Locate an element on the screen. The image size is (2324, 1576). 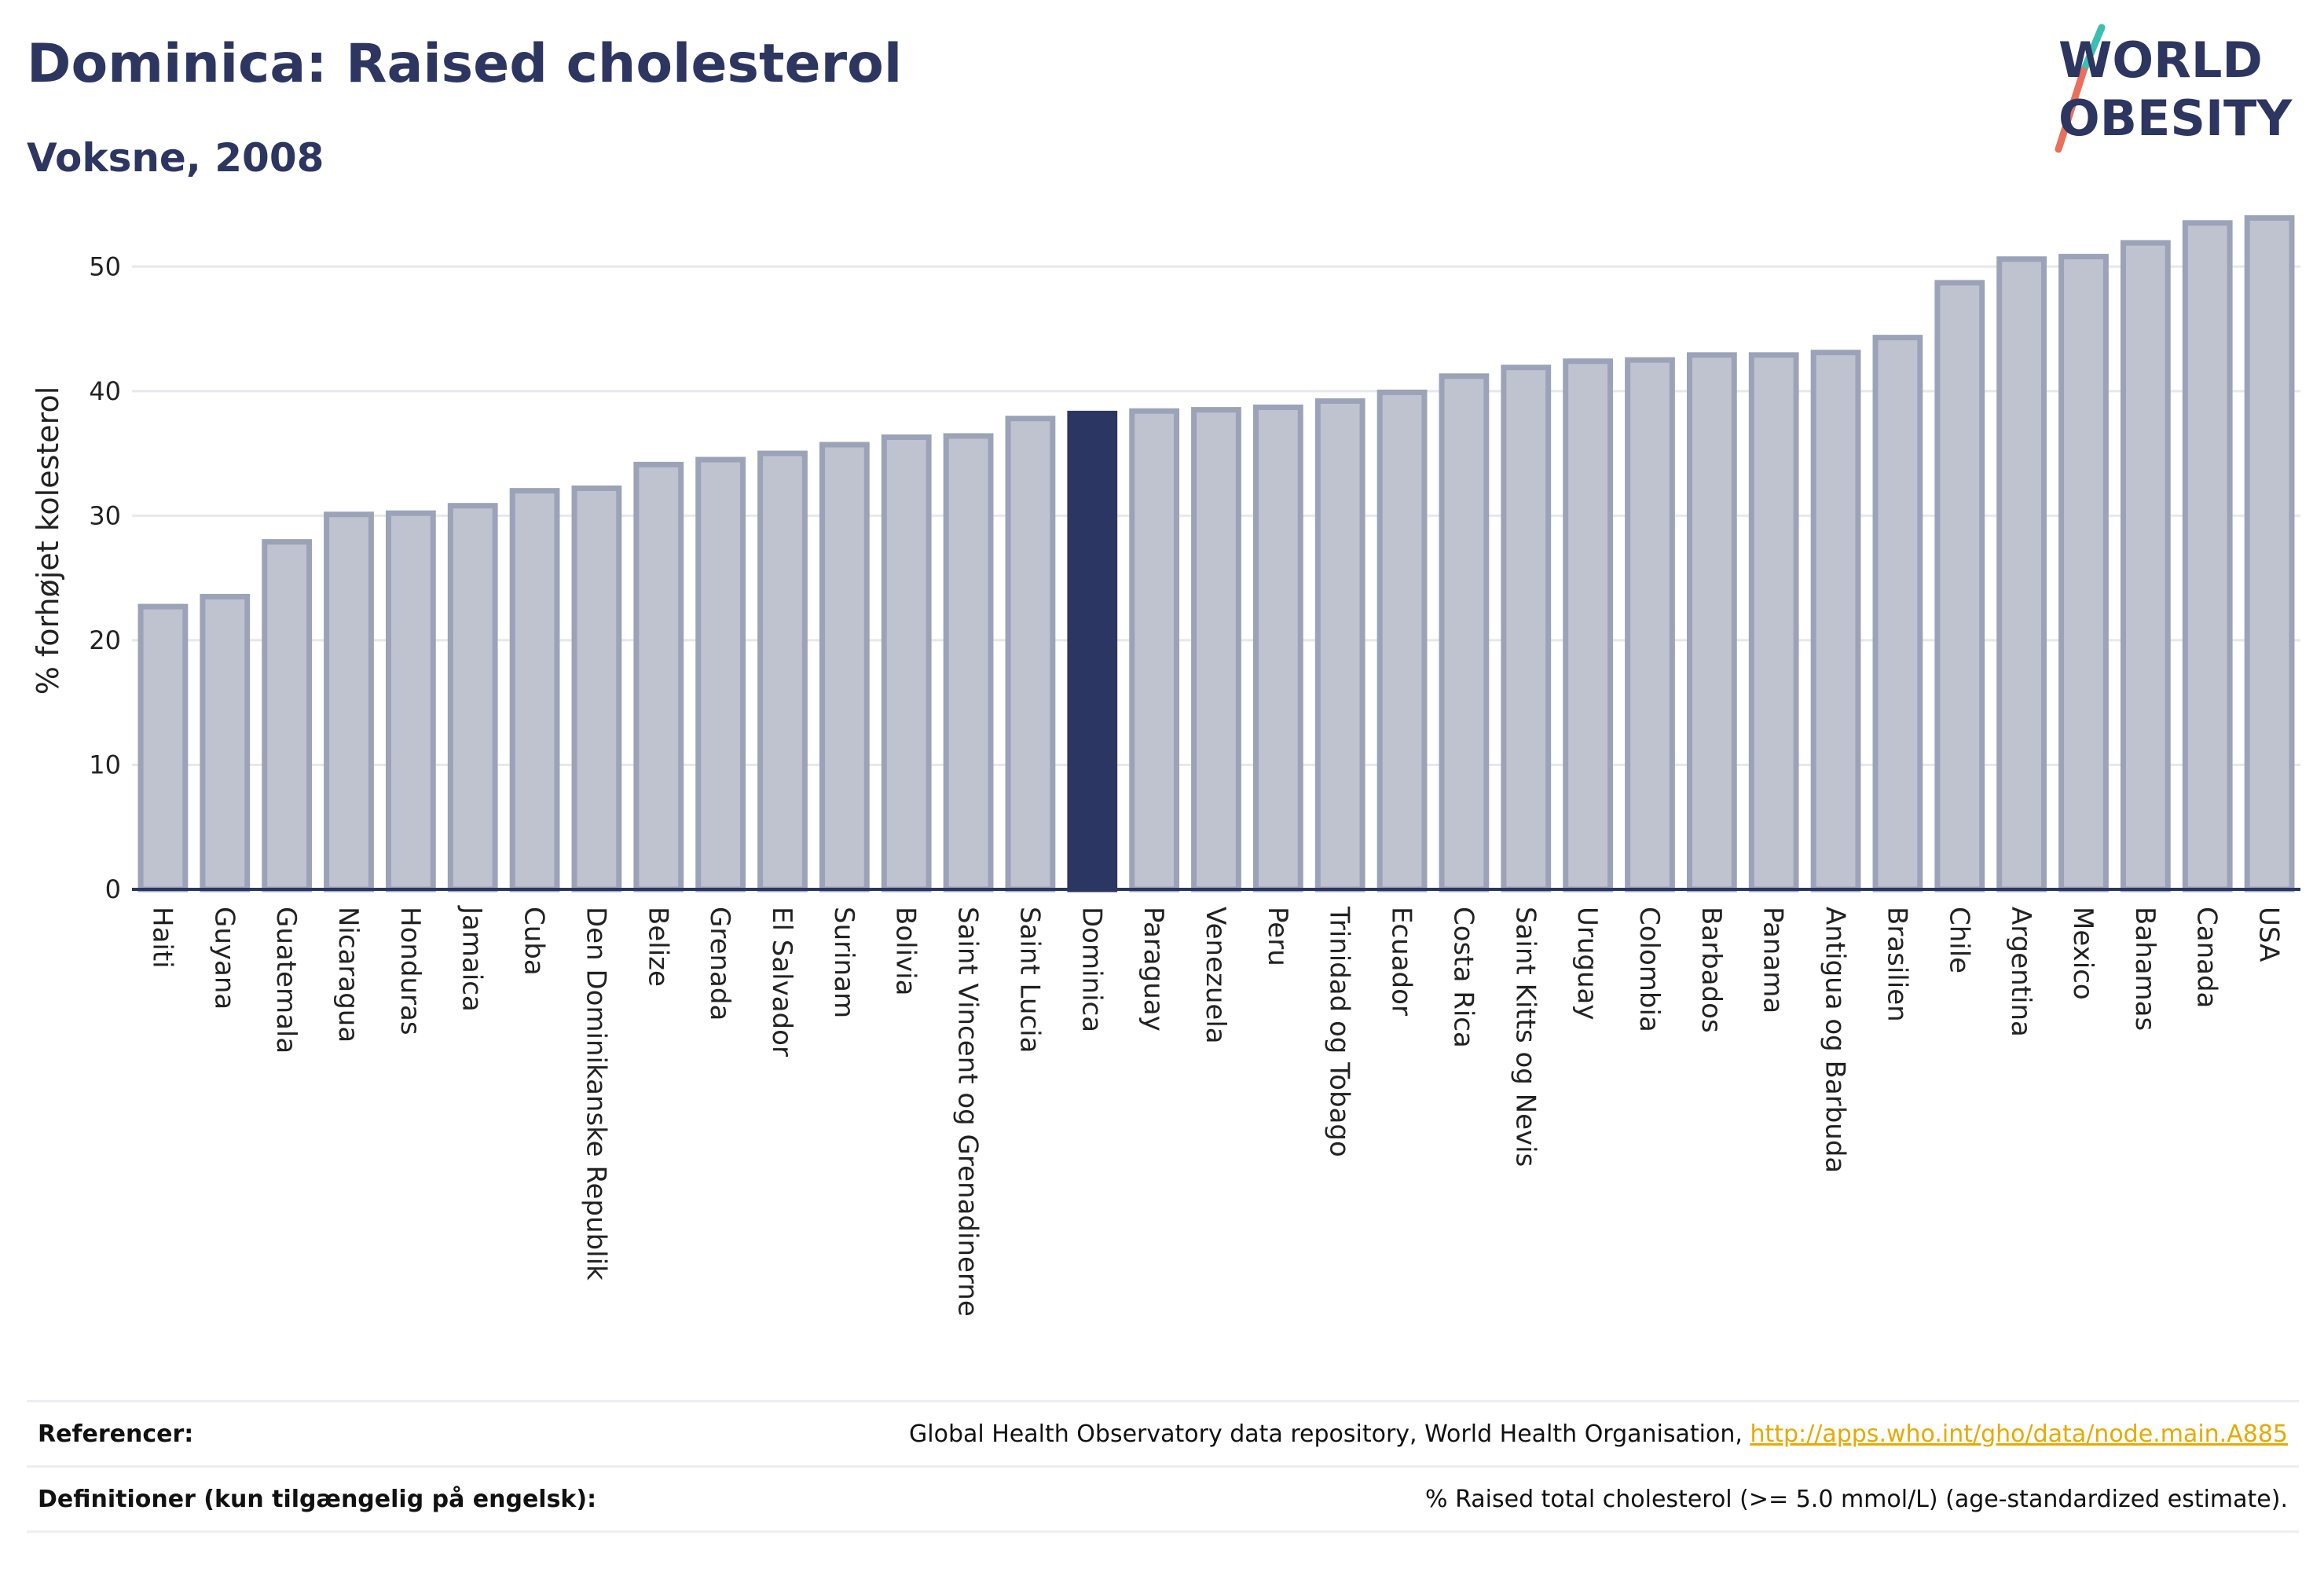
bar-dominica is located at coordinates (1092, 651).